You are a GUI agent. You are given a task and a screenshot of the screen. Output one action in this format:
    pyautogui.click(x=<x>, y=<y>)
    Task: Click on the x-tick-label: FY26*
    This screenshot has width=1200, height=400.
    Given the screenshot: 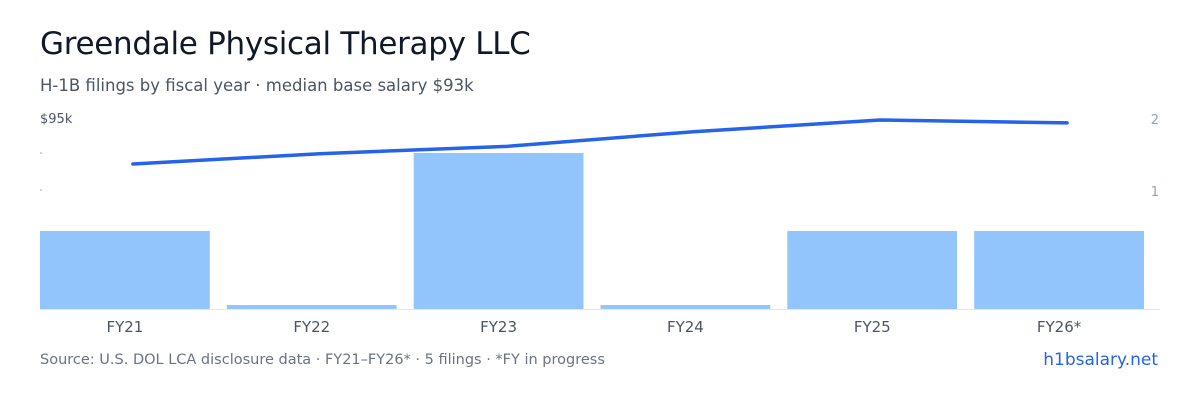 What is the action you would take?
    pyautogui.click(x=1059, y=327)
    